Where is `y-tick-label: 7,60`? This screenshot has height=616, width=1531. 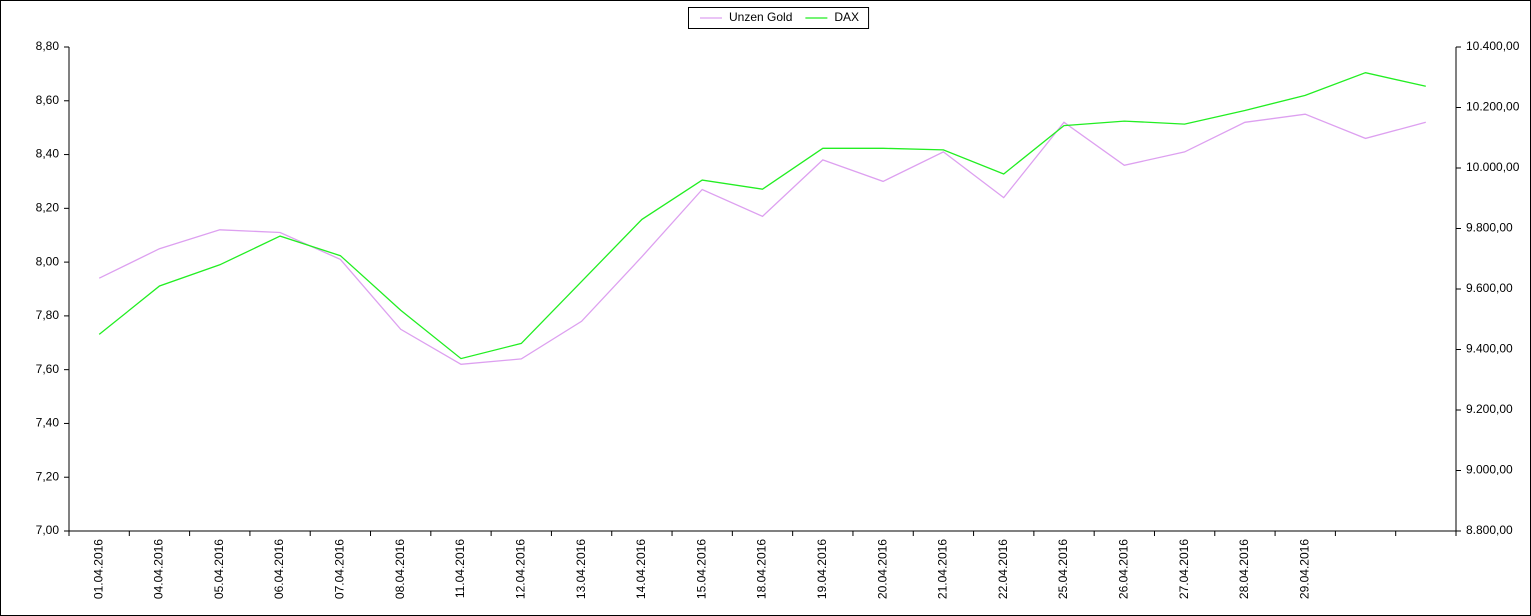 y-tick-label: 7,60 is located at coordinates (48, 369).